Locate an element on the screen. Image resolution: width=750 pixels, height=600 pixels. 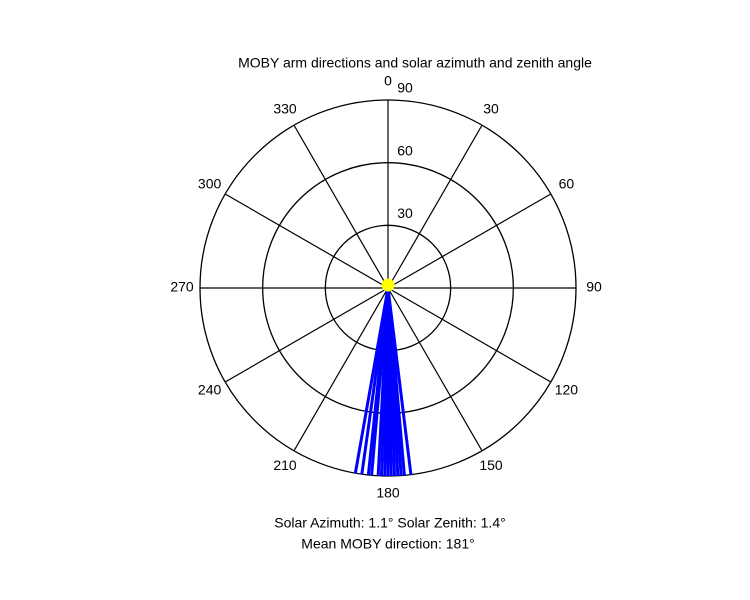
theta-tick-label: 120 is located at coordinates (567, 390).